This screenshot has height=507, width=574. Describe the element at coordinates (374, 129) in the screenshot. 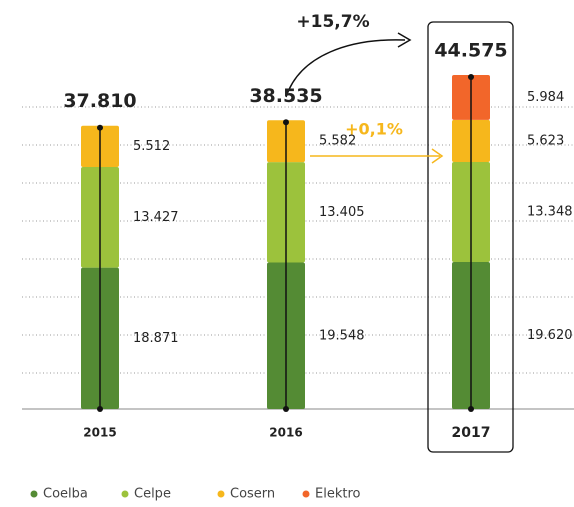

I see `annotation: +0,1%` at that location.